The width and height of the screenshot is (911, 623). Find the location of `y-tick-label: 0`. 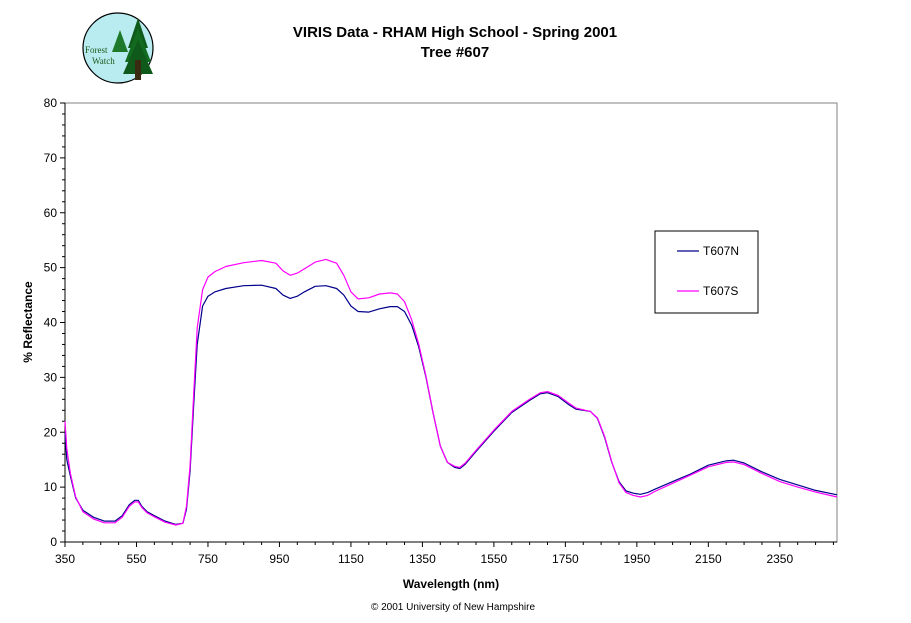

y-tick-label: 0 is located at coordinates (53, 542).